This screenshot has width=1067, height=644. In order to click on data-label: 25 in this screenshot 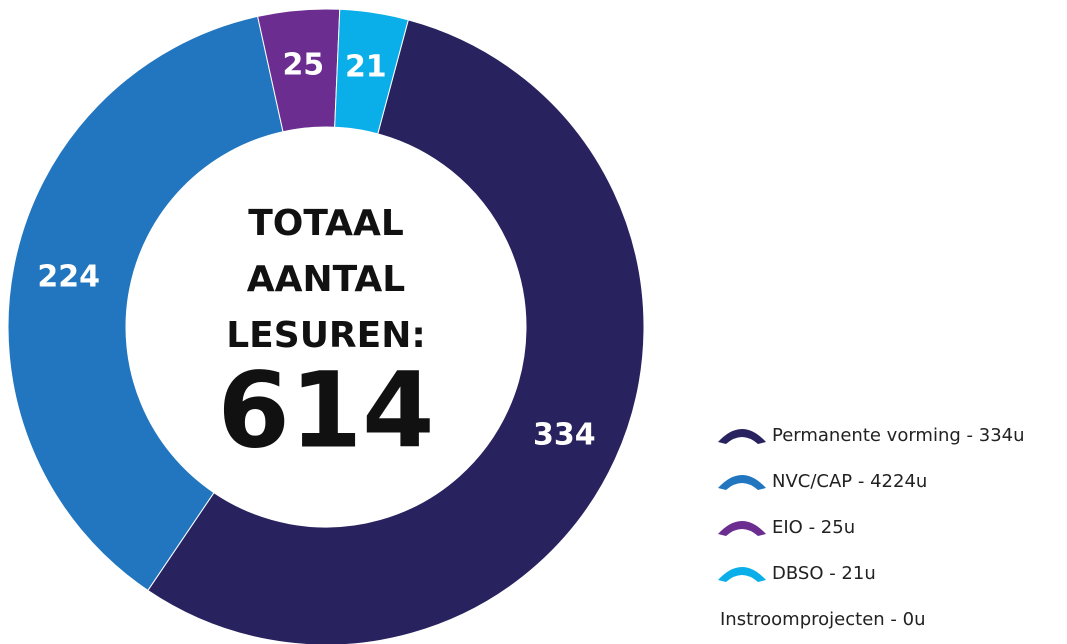, I will do `click(303, 64)`.